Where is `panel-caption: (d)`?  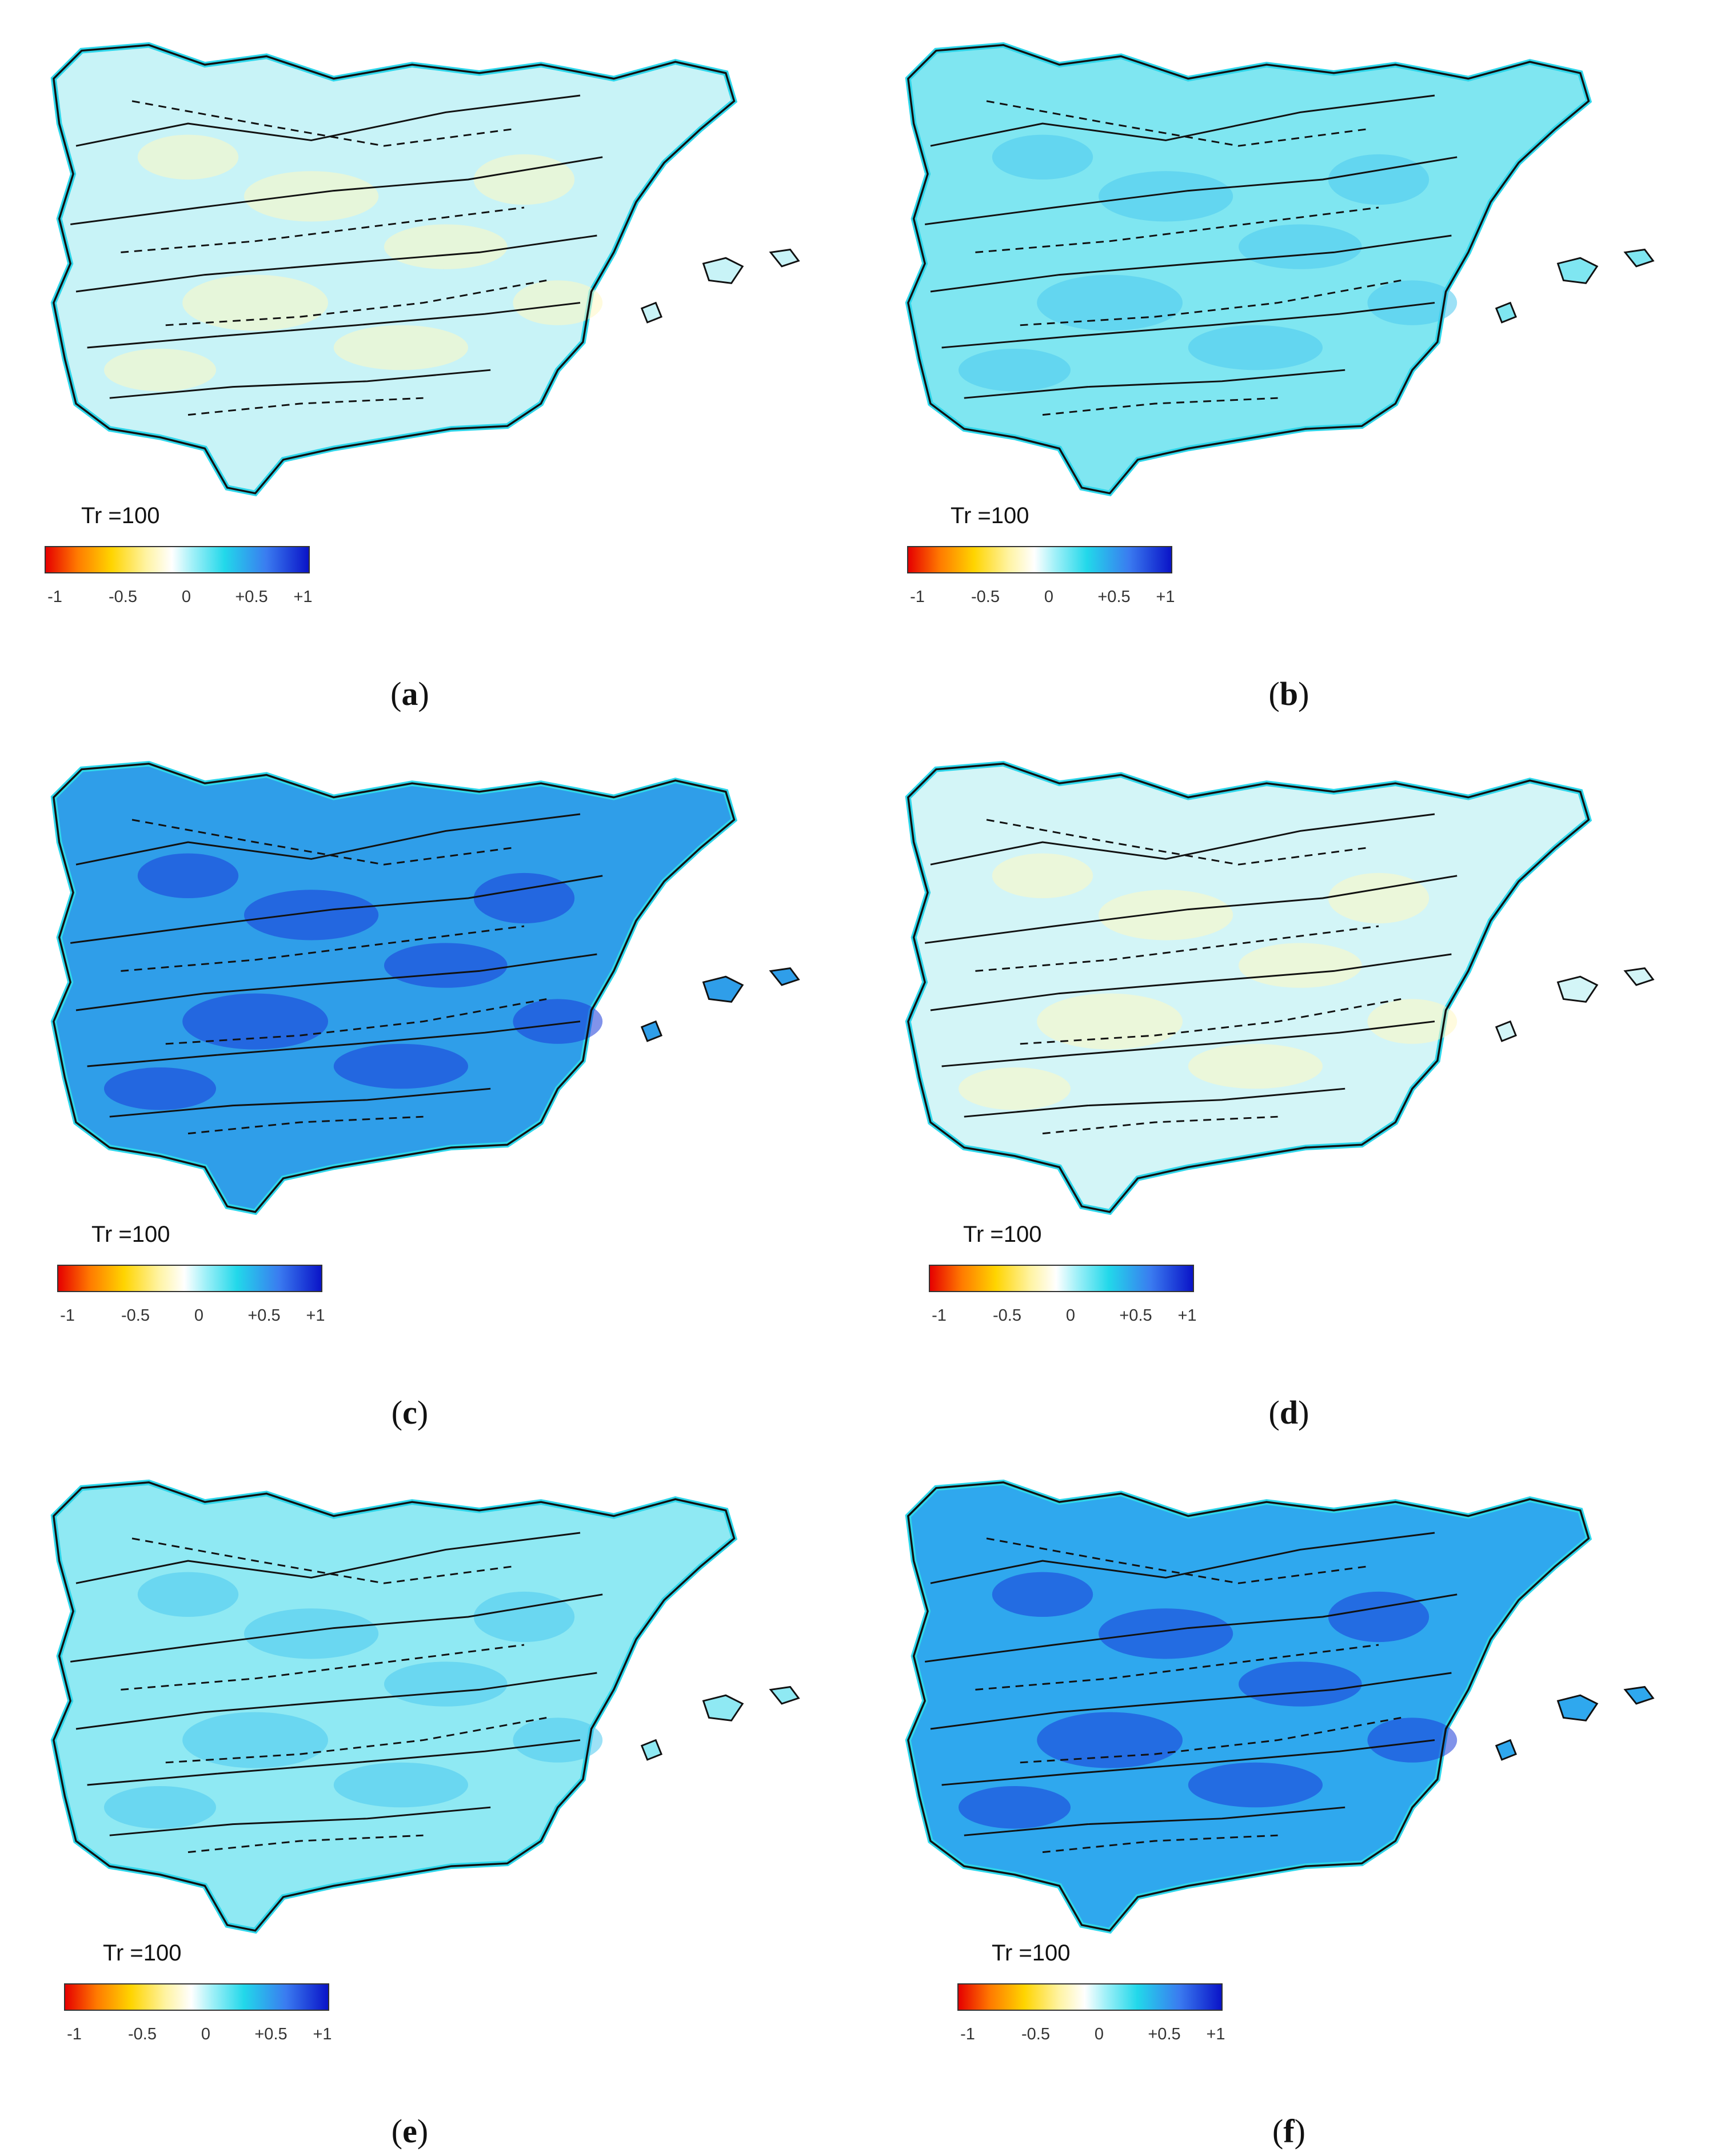 panel-caption: (d) is located at coordinates (1288, 1412).